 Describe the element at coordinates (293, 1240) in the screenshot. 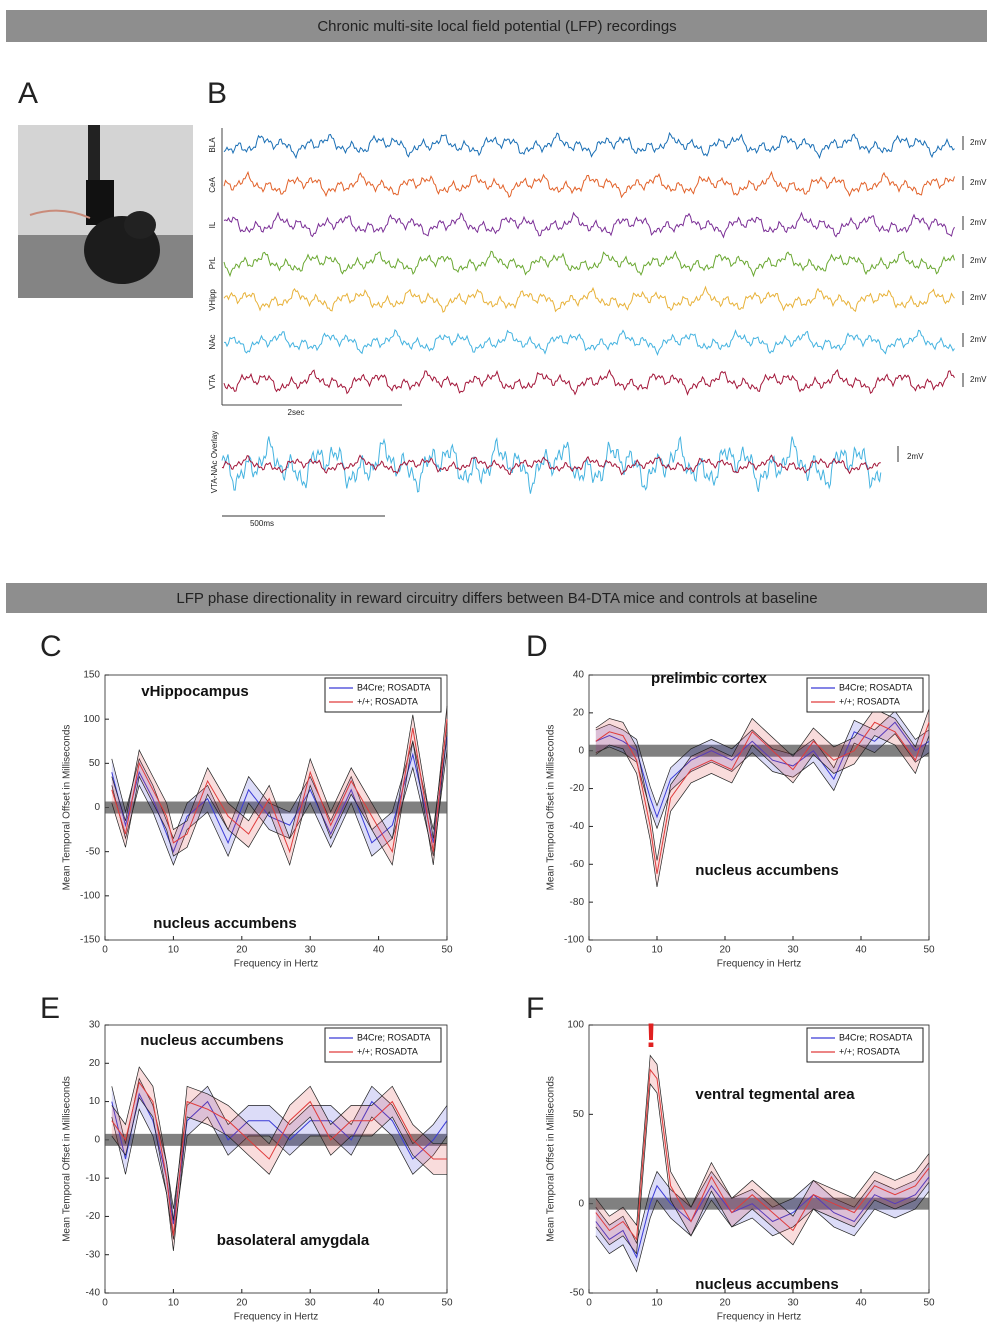

I see `annotation: basolateral amygdala` at that location.